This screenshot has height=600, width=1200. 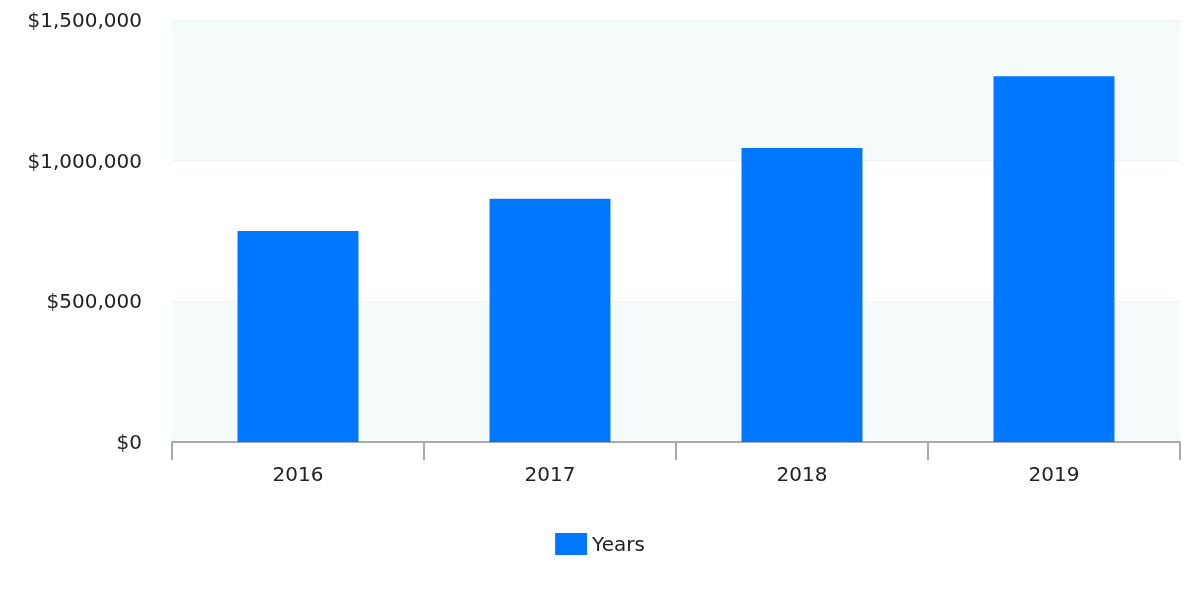 What do you see at coordinates (84, 160) in the screenshot?
I see `y-tick-label: $1,000,000` at bounding box center [84, 160].